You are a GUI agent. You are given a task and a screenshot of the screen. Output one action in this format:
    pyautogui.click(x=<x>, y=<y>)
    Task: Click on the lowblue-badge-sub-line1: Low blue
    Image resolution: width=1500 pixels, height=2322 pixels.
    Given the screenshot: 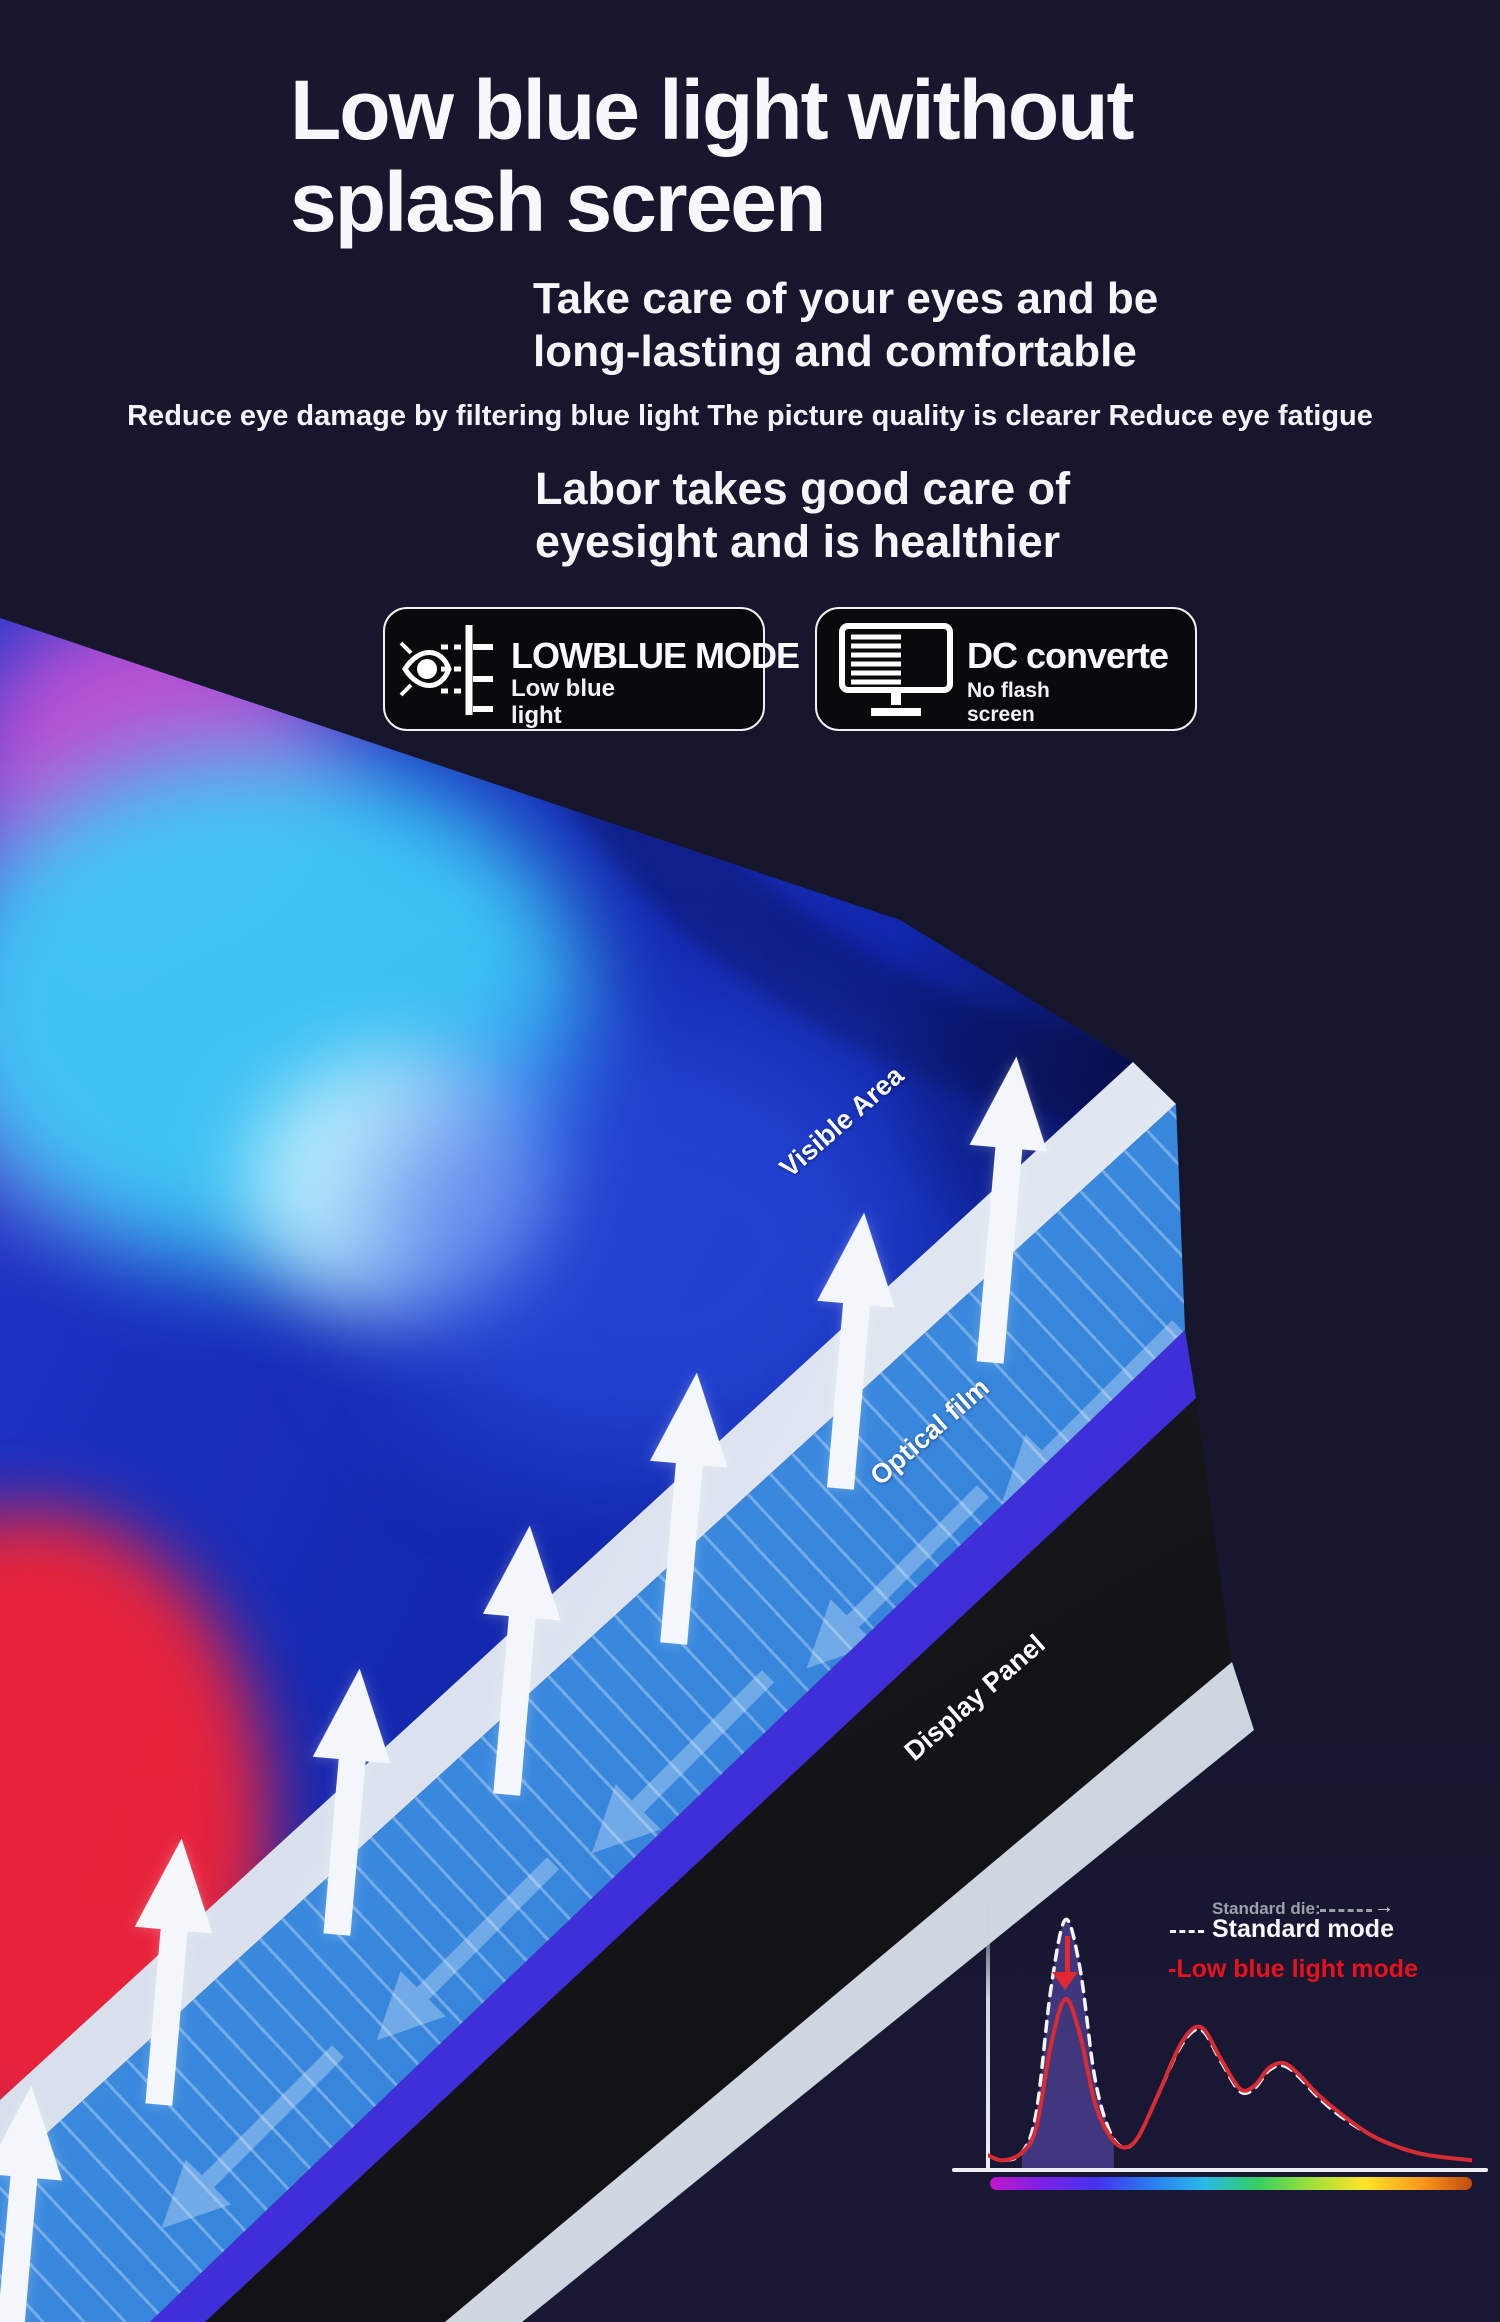 What is the action you would take?
    pyautogui.click(x=563, y=688)
    